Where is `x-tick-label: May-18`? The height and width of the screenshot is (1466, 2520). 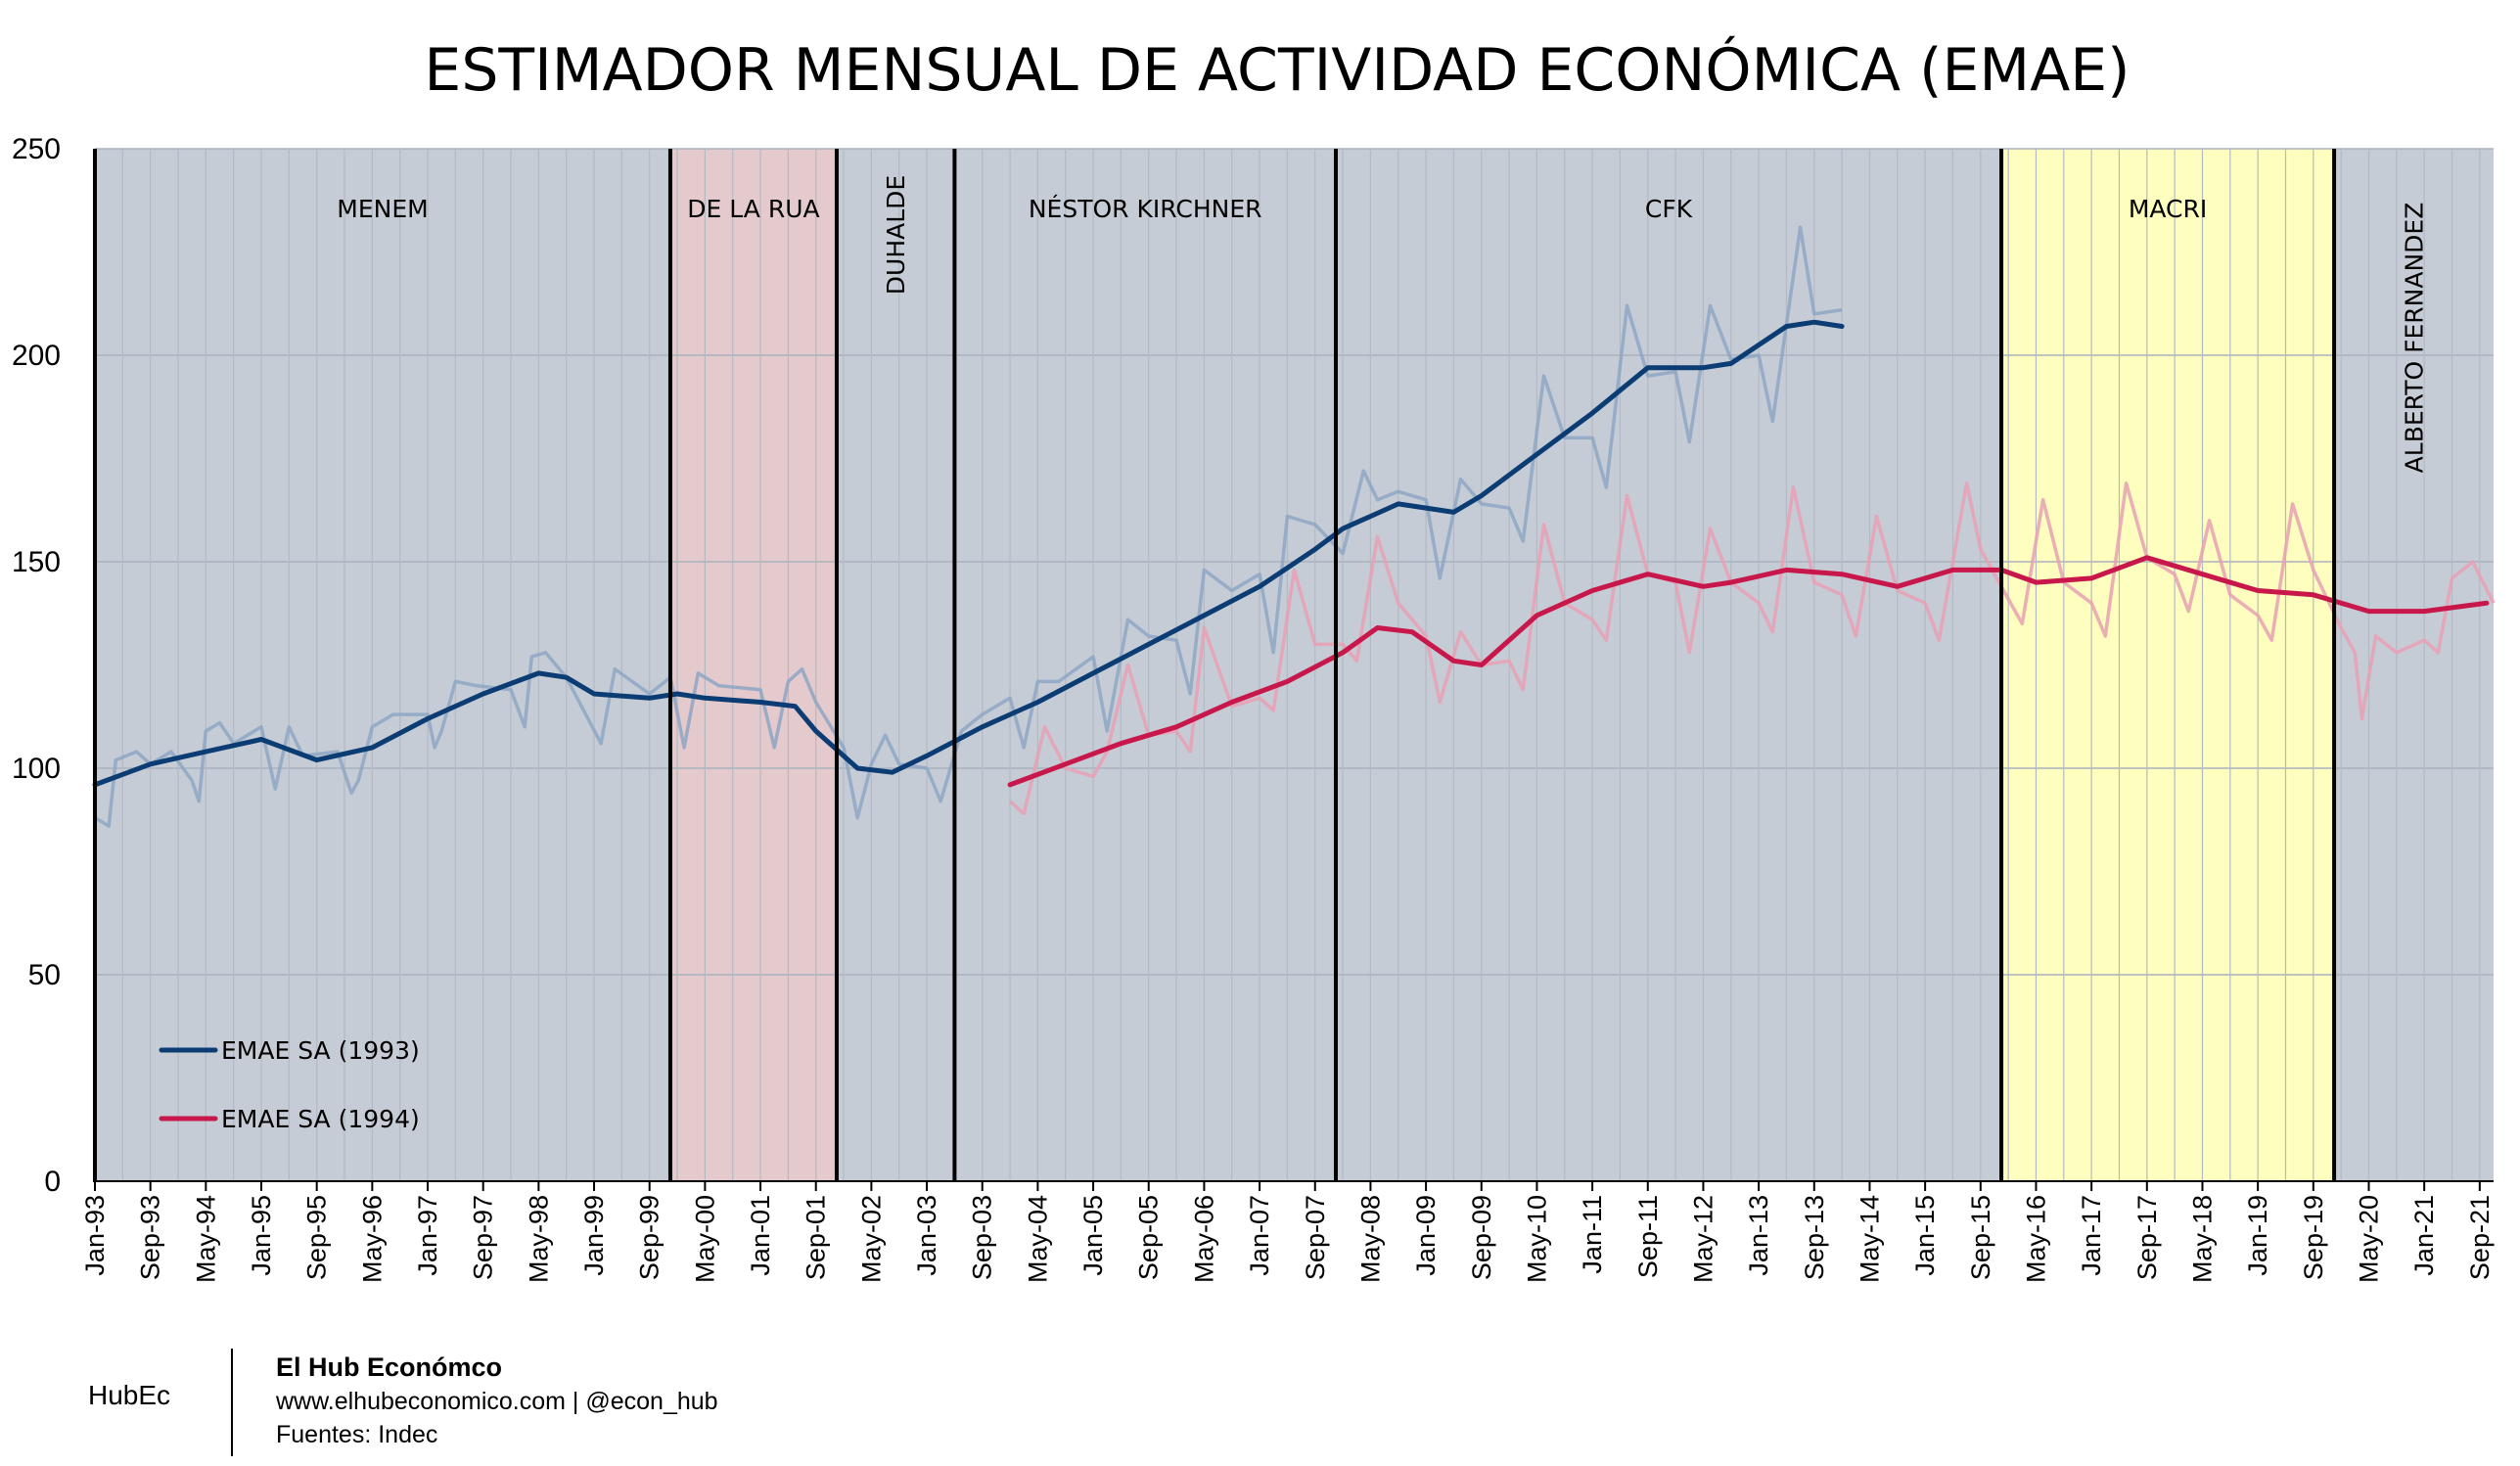
x-tick-label: May-18 is located at coordinates (2202, 1239).